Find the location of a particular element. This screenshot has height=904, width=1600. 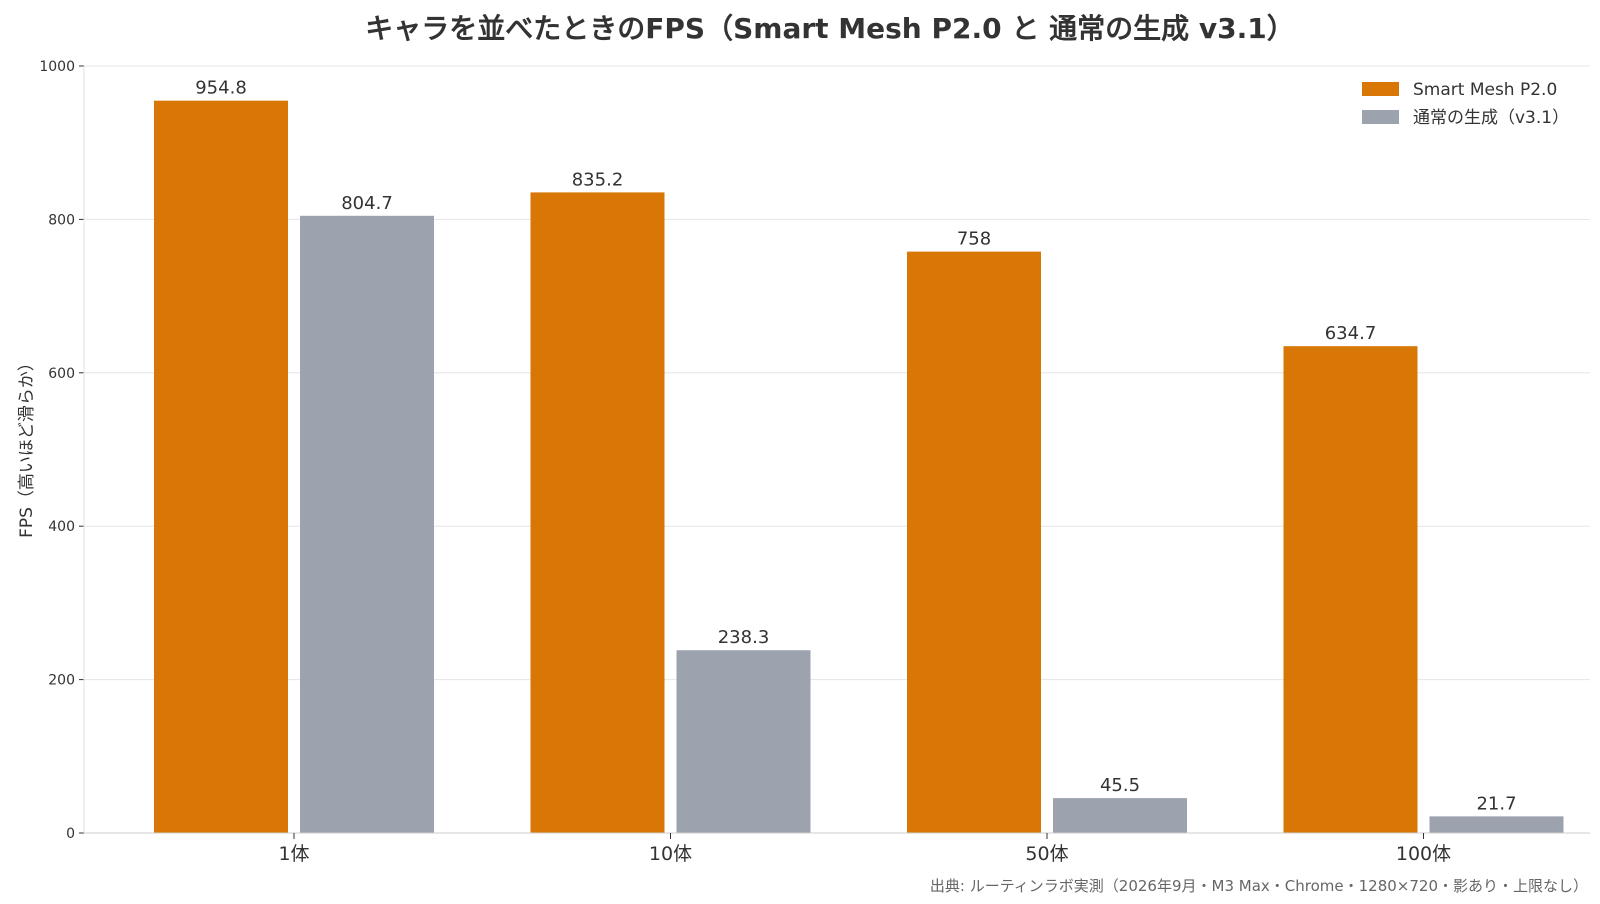

y-tick-label: 400 is located at coordinates (61, 527).